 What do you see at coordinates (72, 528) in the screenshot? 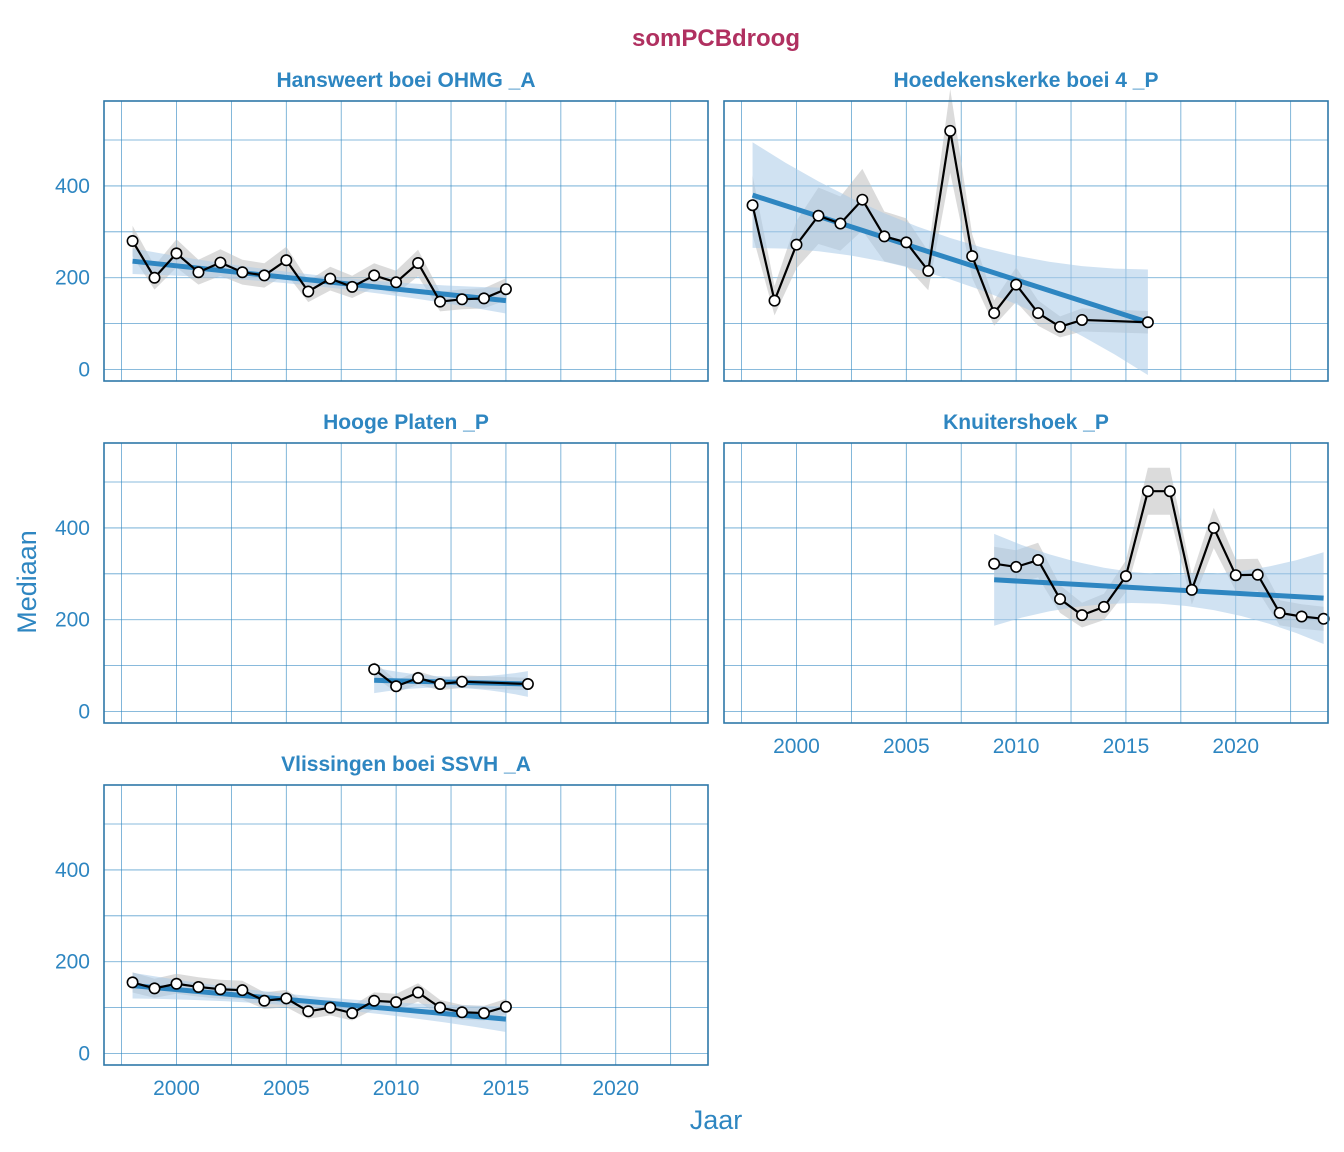
I see `y-tick-label: 400` at bounding box center [72, 528].